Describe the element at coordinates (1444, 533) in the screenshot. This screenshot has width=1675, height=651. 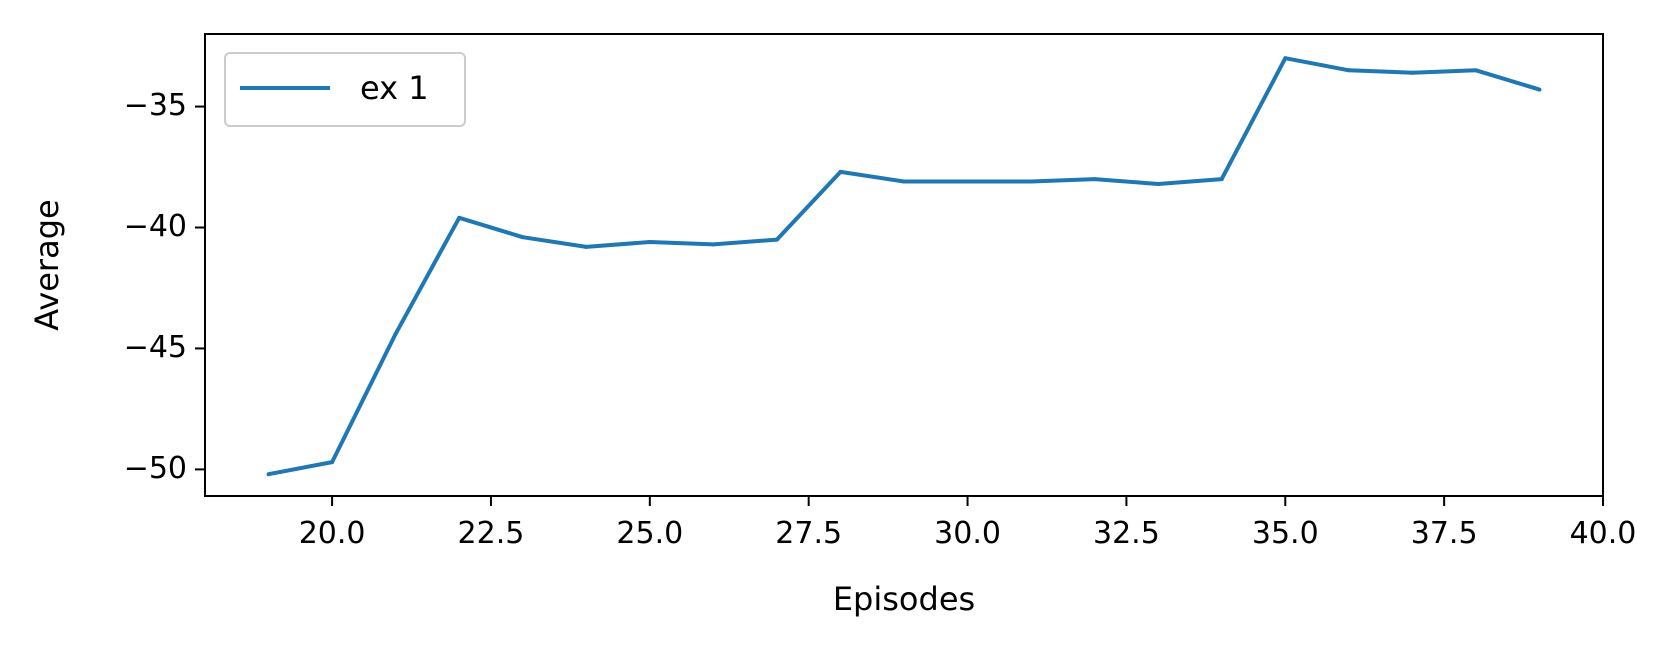
I see `x-tick-label: 37.5` at that location.